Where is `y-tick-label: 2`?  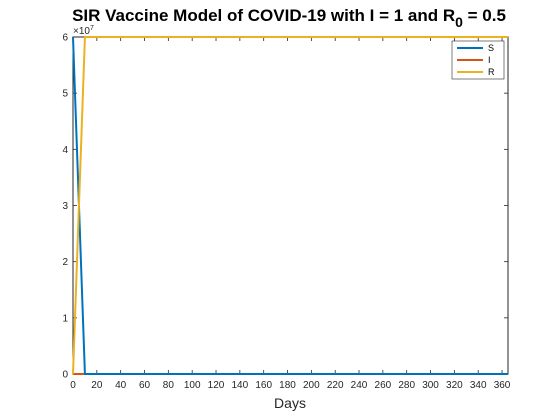 y-tick-label: 2 is located at coordinates (65, 262).